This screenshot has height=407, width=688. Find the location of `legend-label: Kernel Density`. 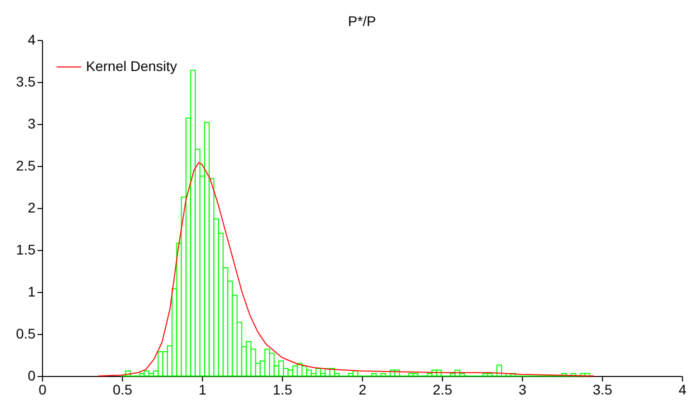

legend-label: Kernel Density is located at coordinates (132, 66).